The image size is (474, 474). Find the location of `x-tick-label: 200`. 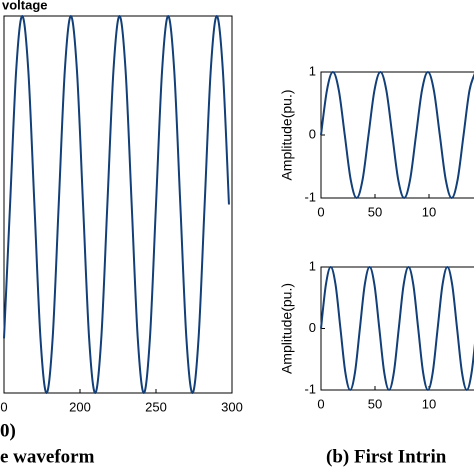

x-tick-label: 200 is located at coordinates (80, 406).